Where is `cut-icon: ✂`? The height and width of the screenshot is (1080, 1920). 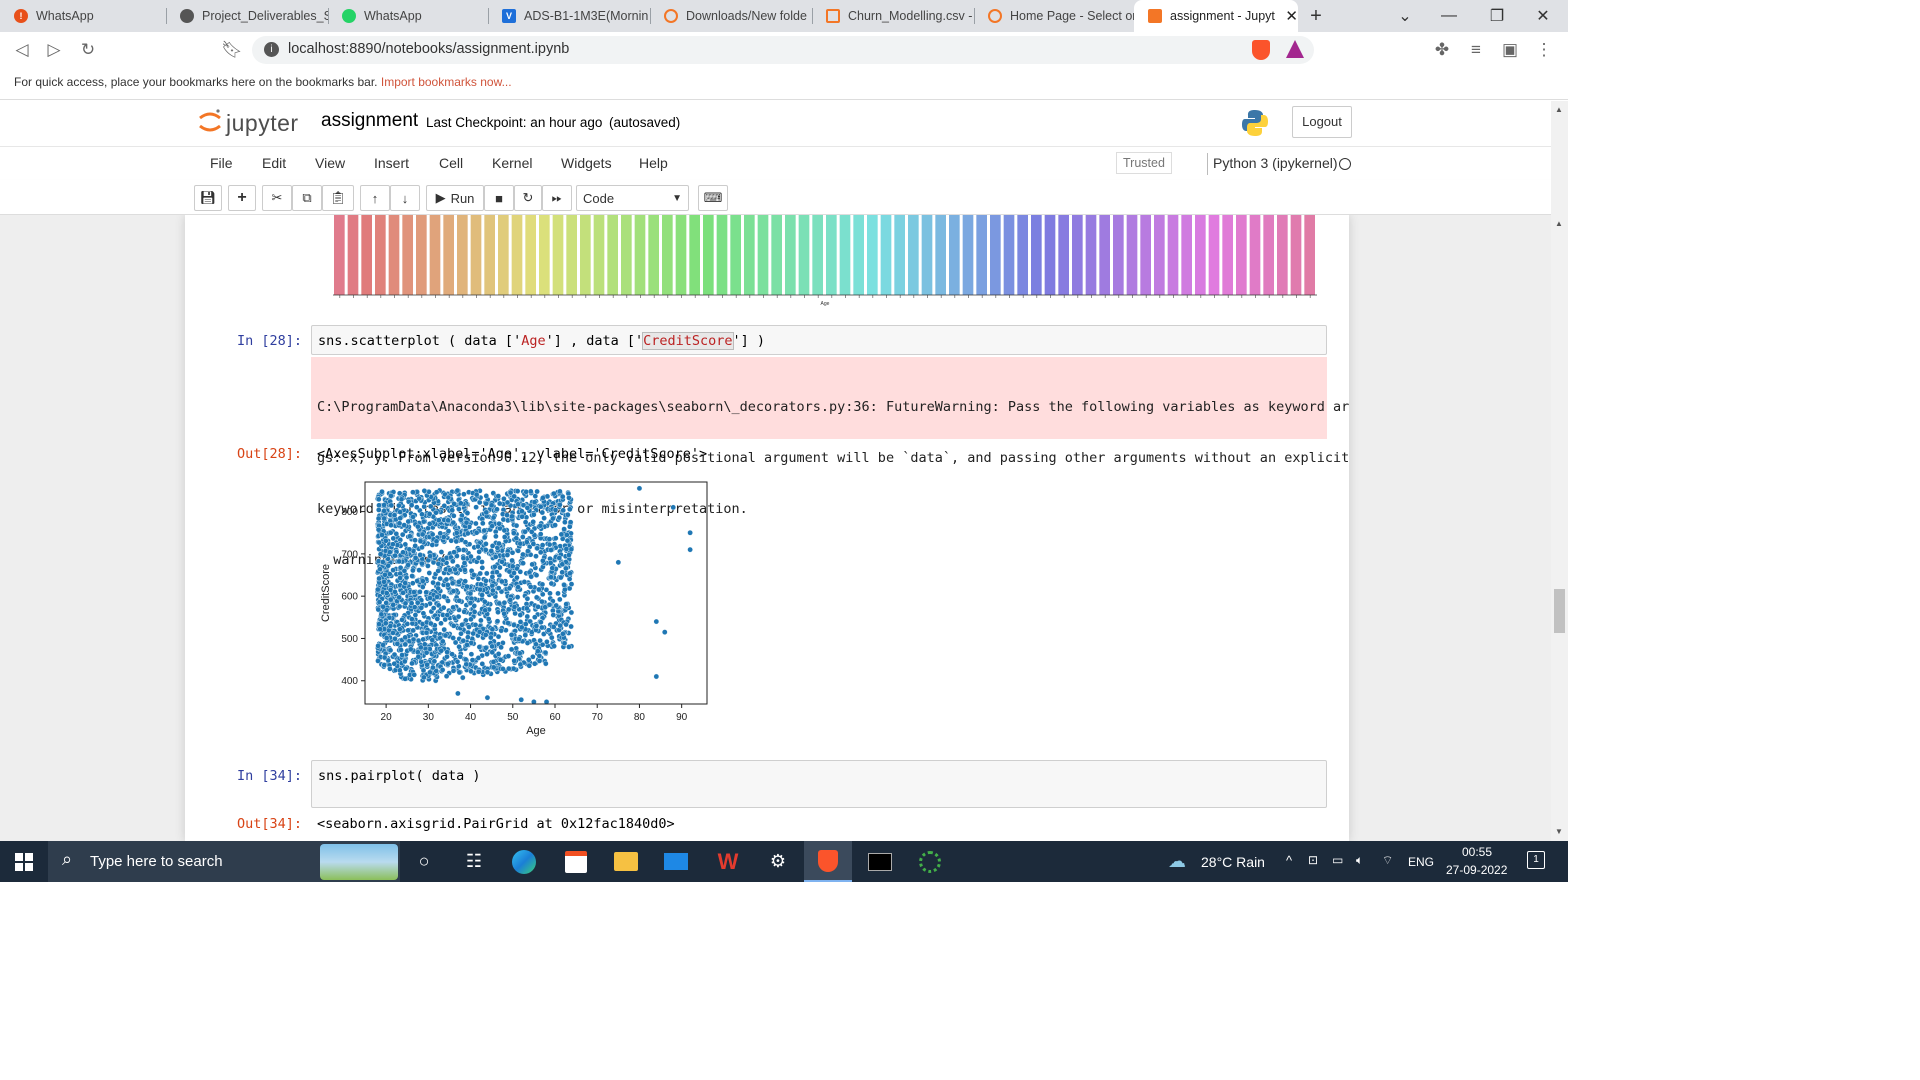 cut-icon: ✂ is located at coordinates (277, 198).